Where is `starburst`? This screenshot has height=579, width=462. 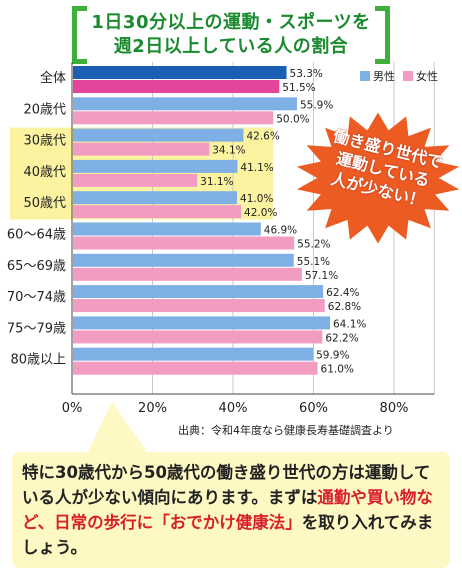 starburst is located at coordinates (378, 178).